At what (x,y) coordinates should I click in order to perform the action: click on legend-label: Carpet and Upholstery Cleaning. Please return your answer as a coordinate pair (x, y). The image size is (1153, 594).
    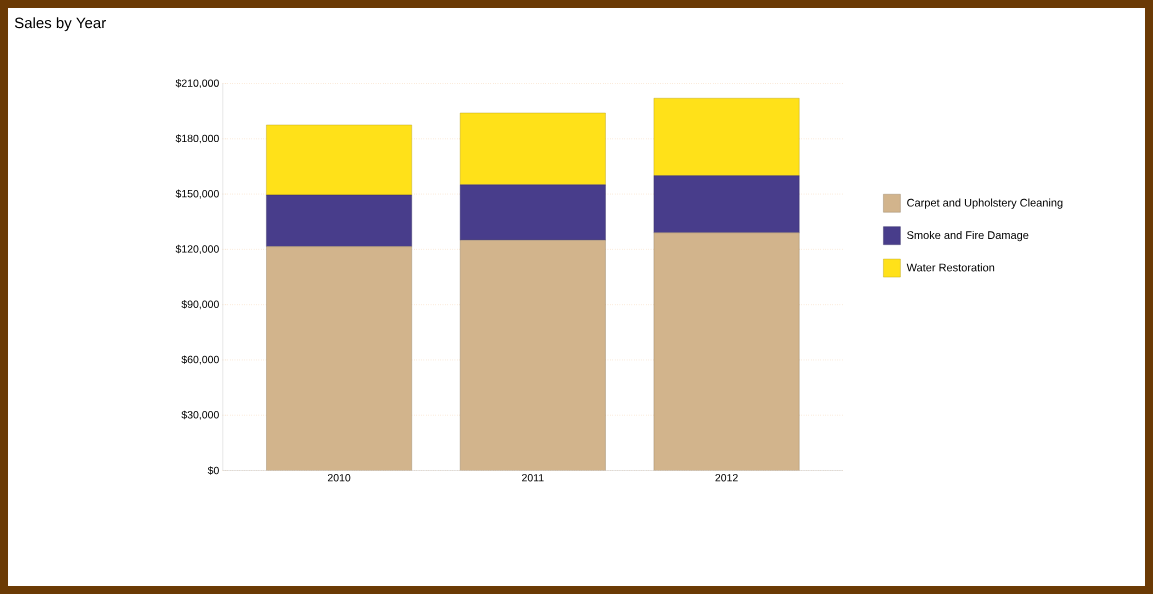
    Looking at the image, I should click on (985, 203).